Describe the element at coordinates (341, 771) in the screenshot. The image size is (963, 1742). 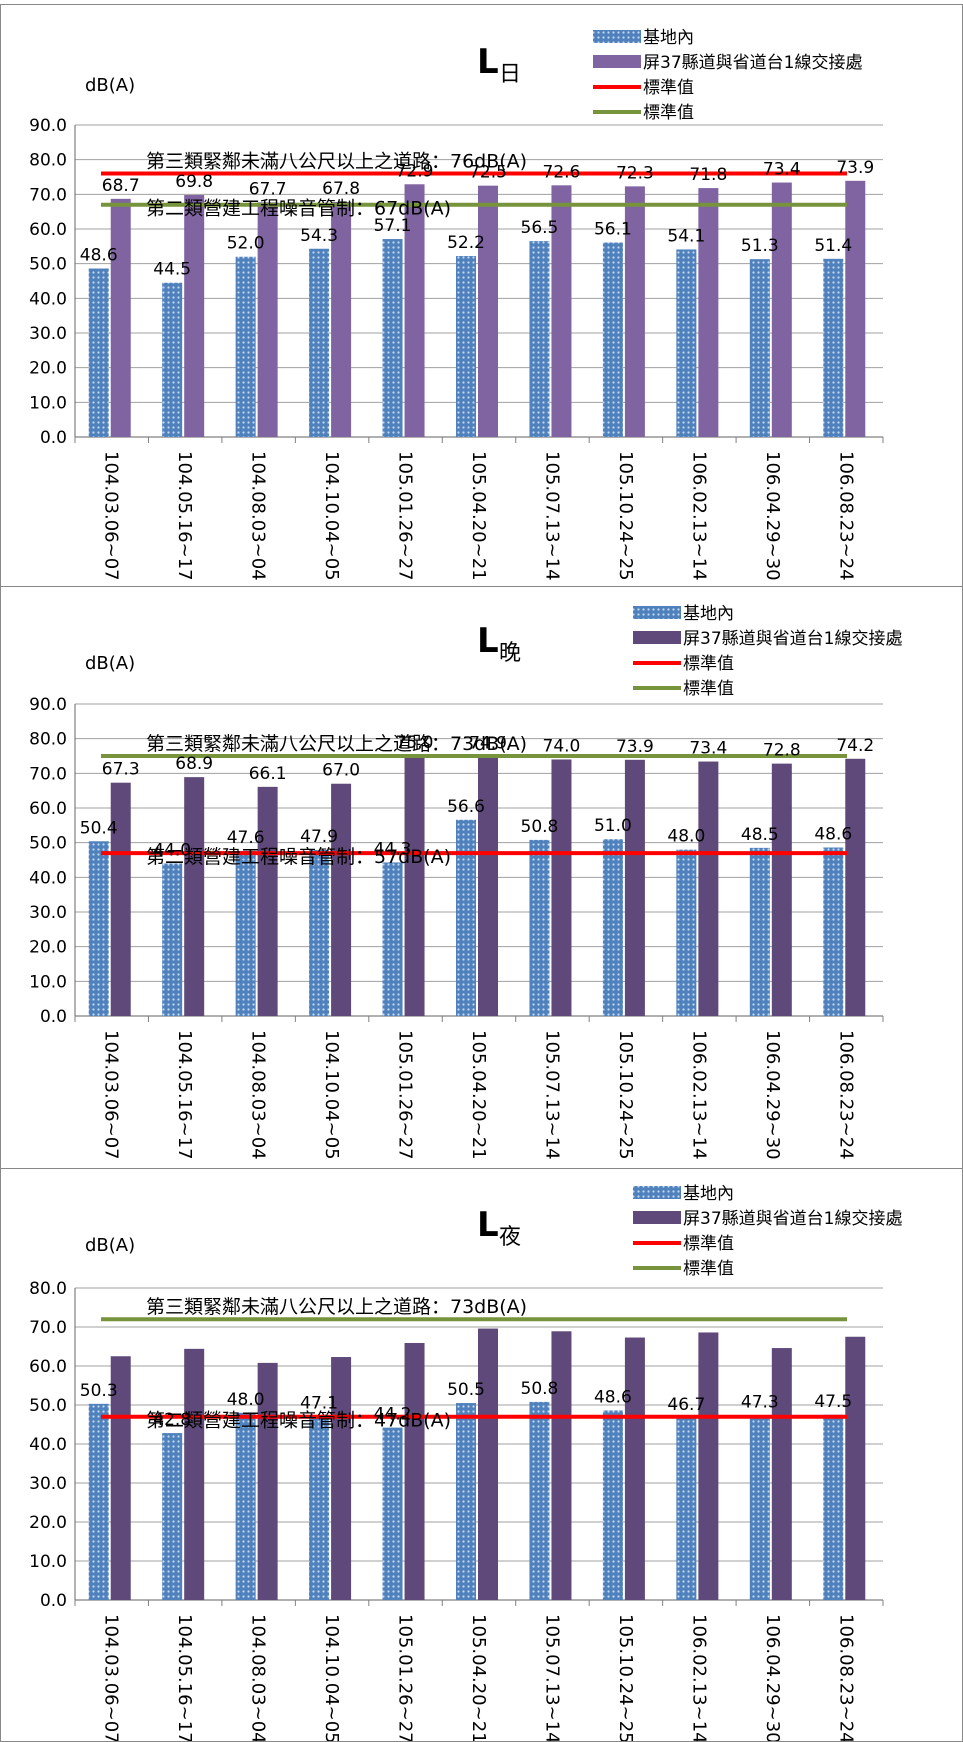
I see `data-label: 67.0` at that location.